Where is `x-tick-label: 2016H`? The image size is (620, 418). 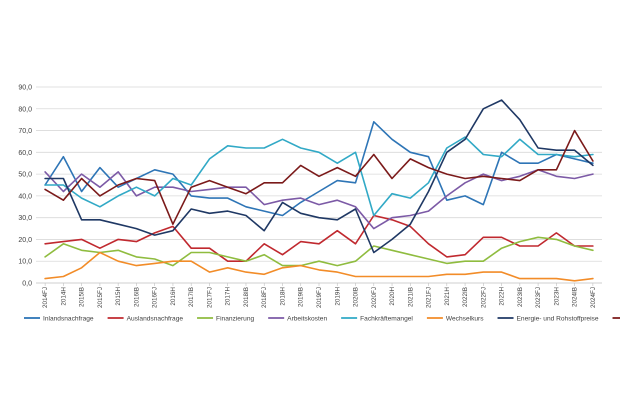
x-tick-label: 2016H is located at coordinates (173, 296).